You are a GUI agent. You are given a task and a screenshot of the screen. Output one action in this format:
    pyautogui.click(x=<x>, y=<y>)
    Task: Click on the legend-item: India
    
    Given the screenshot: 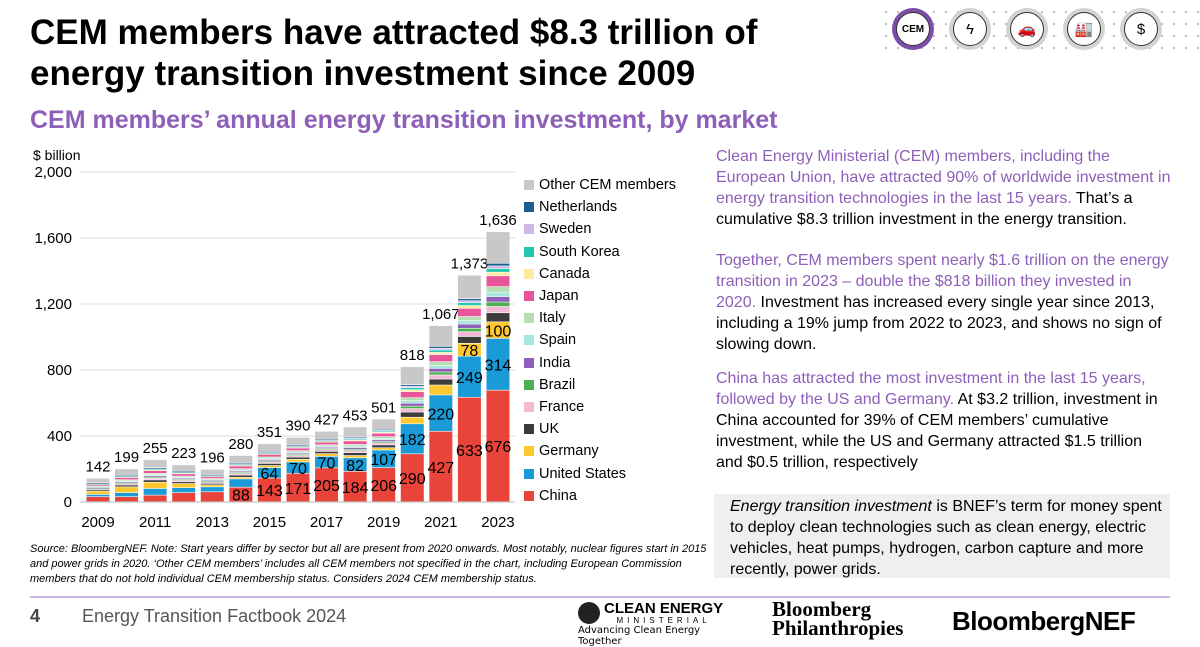 What is the action you would take?
    pyautogui.click(x=600, y=363)
    